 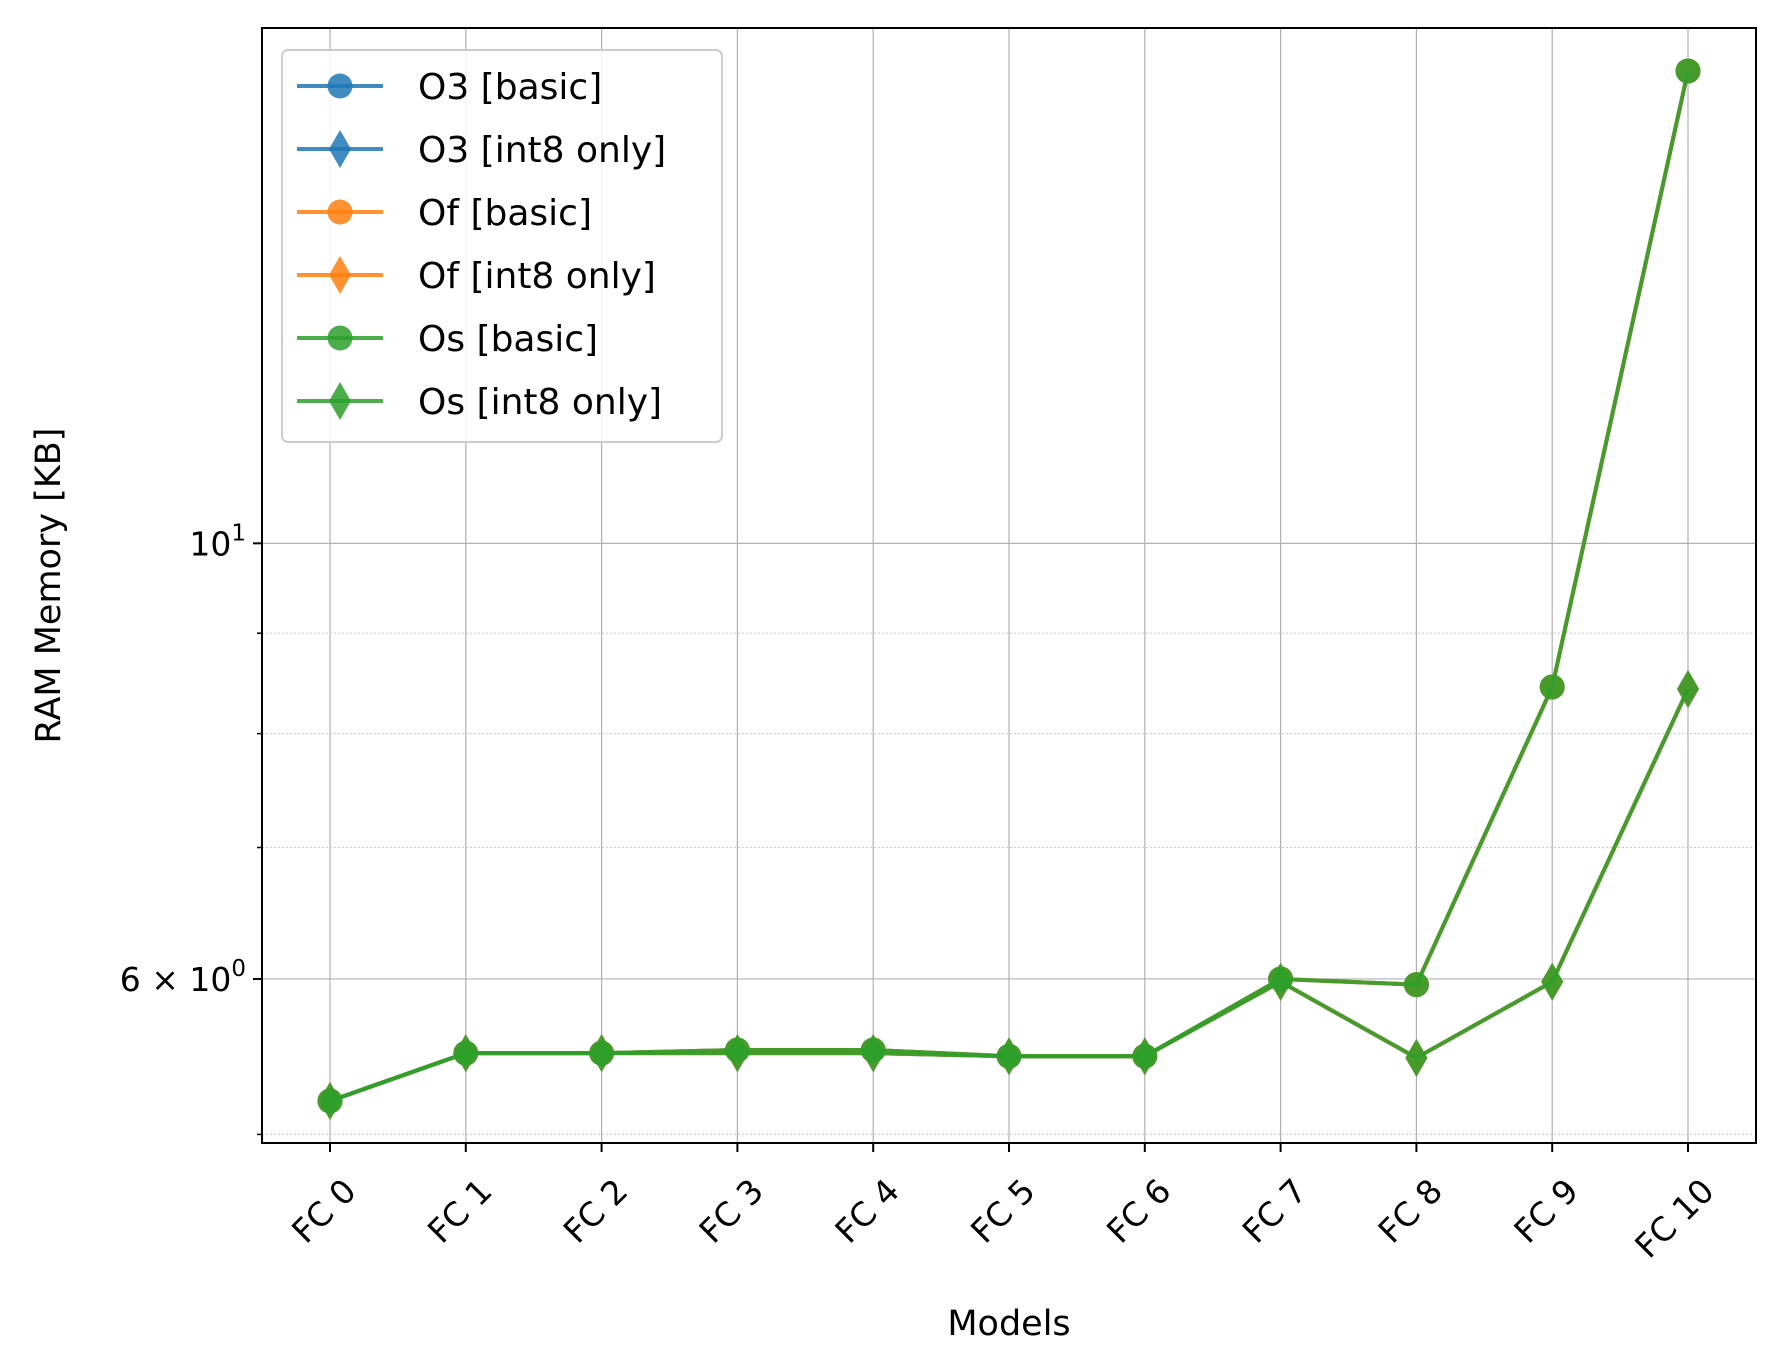 I want to click on y-tick-label: 6 × 100, so click(x=183, y=977).